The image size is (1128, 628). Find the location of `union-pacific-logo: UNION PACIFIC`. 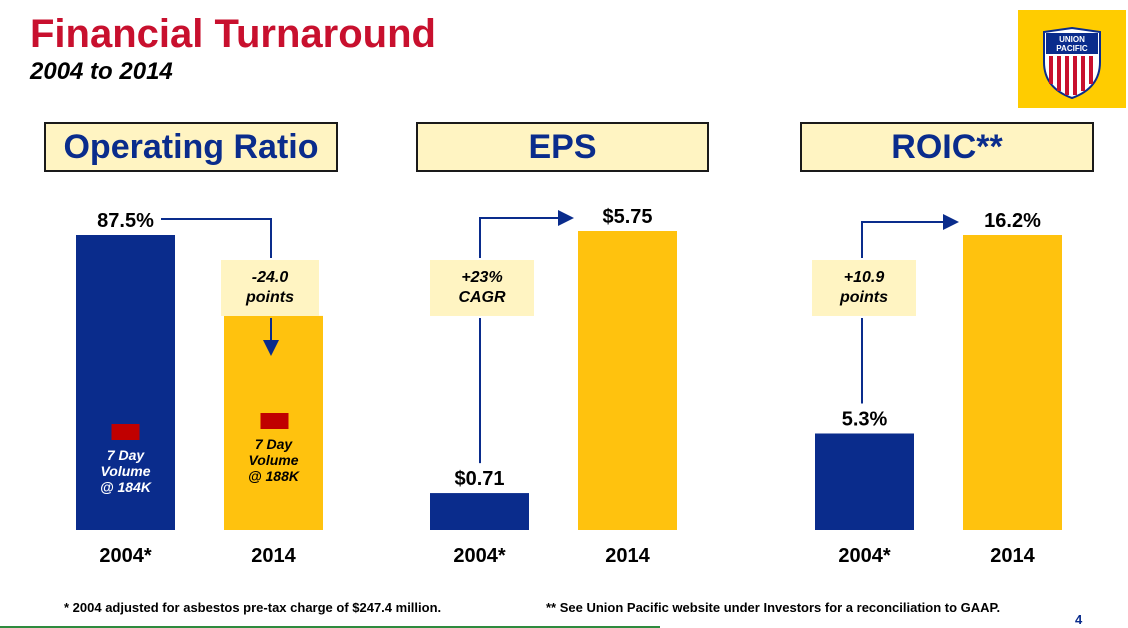

union-pacific-logo: UNION PACIFIC is located at coordinates (1072, 59).